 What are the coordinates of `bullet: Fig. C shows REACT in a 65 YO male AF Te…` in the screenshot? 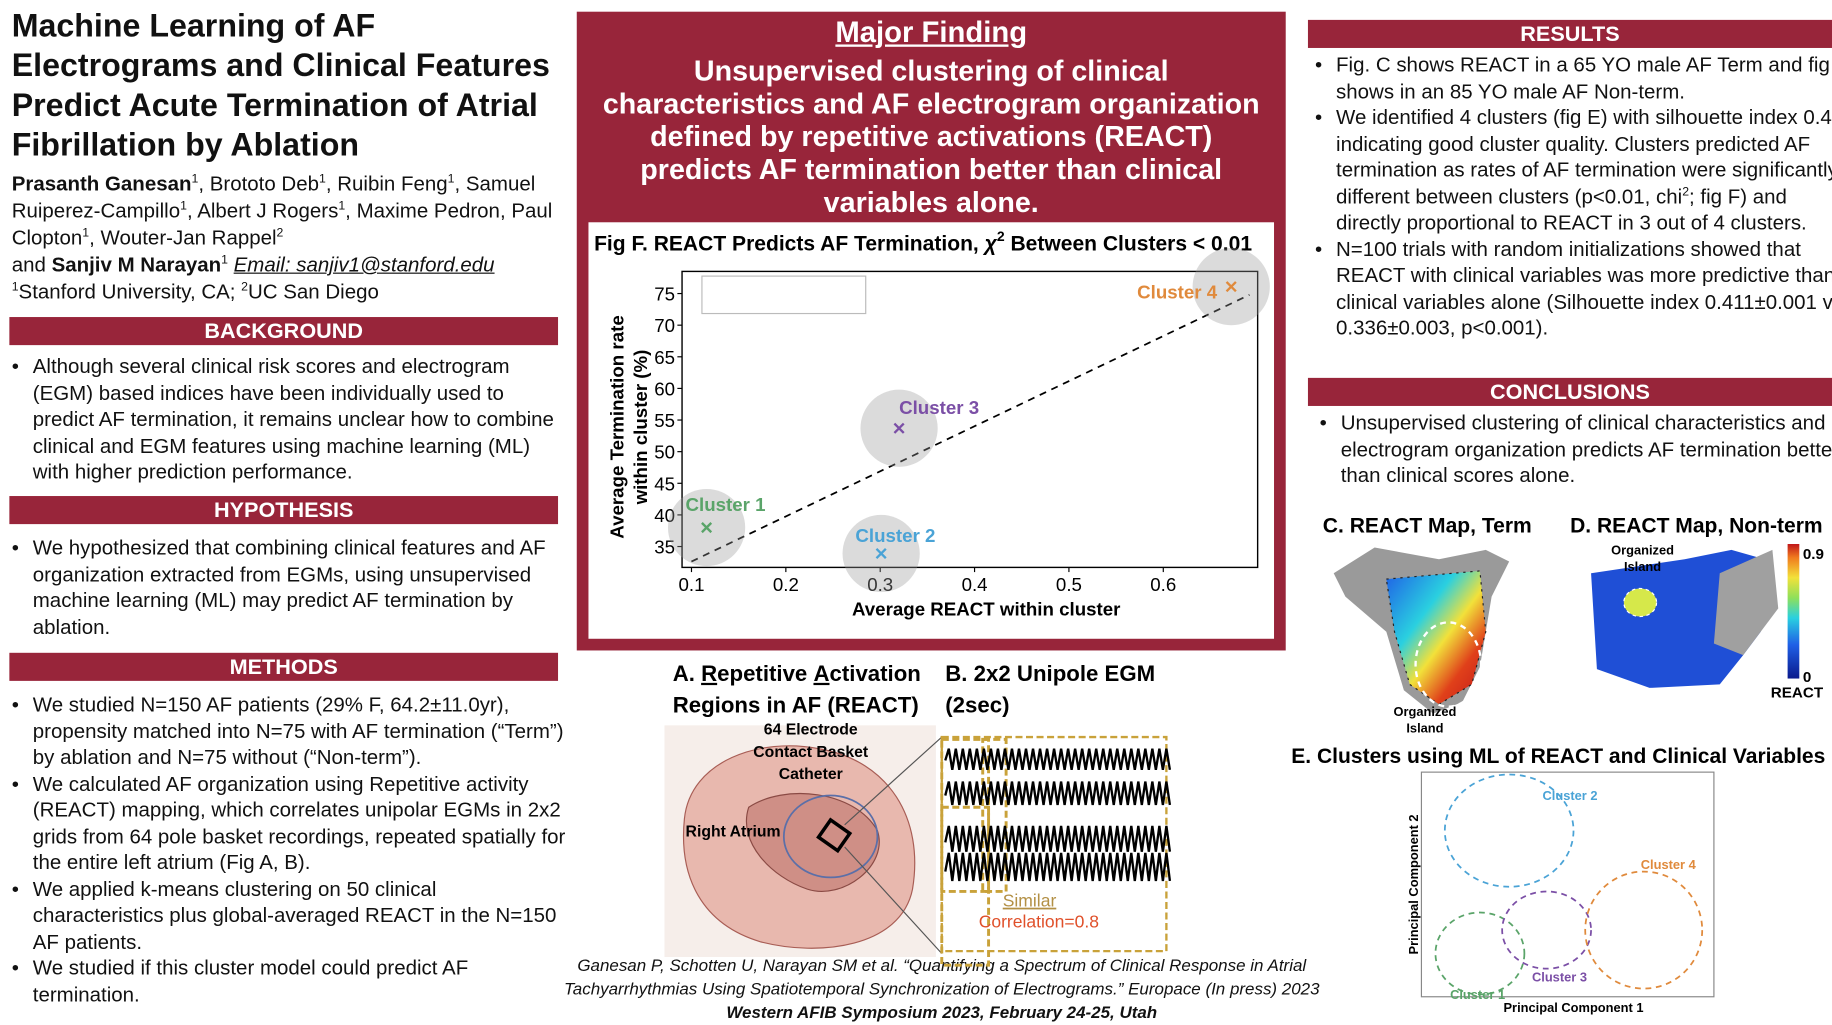 It's located at (1573, 77).